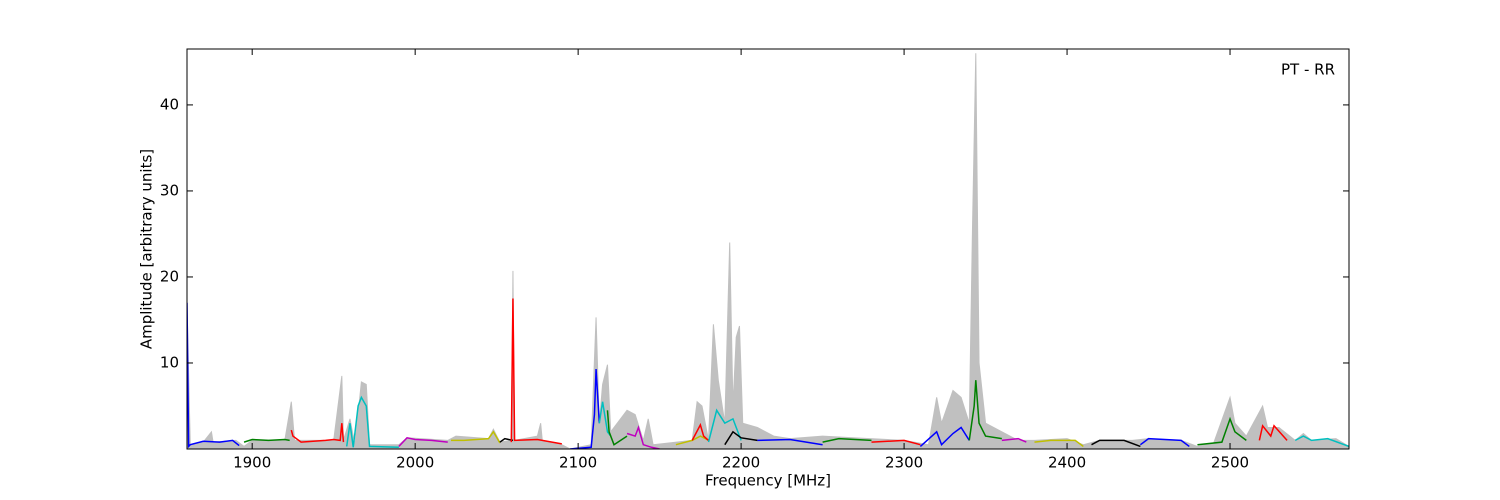  Describe the element at coordinates (578, 463) in the screenshot. I see `x-tick-label: 2100` at that location.